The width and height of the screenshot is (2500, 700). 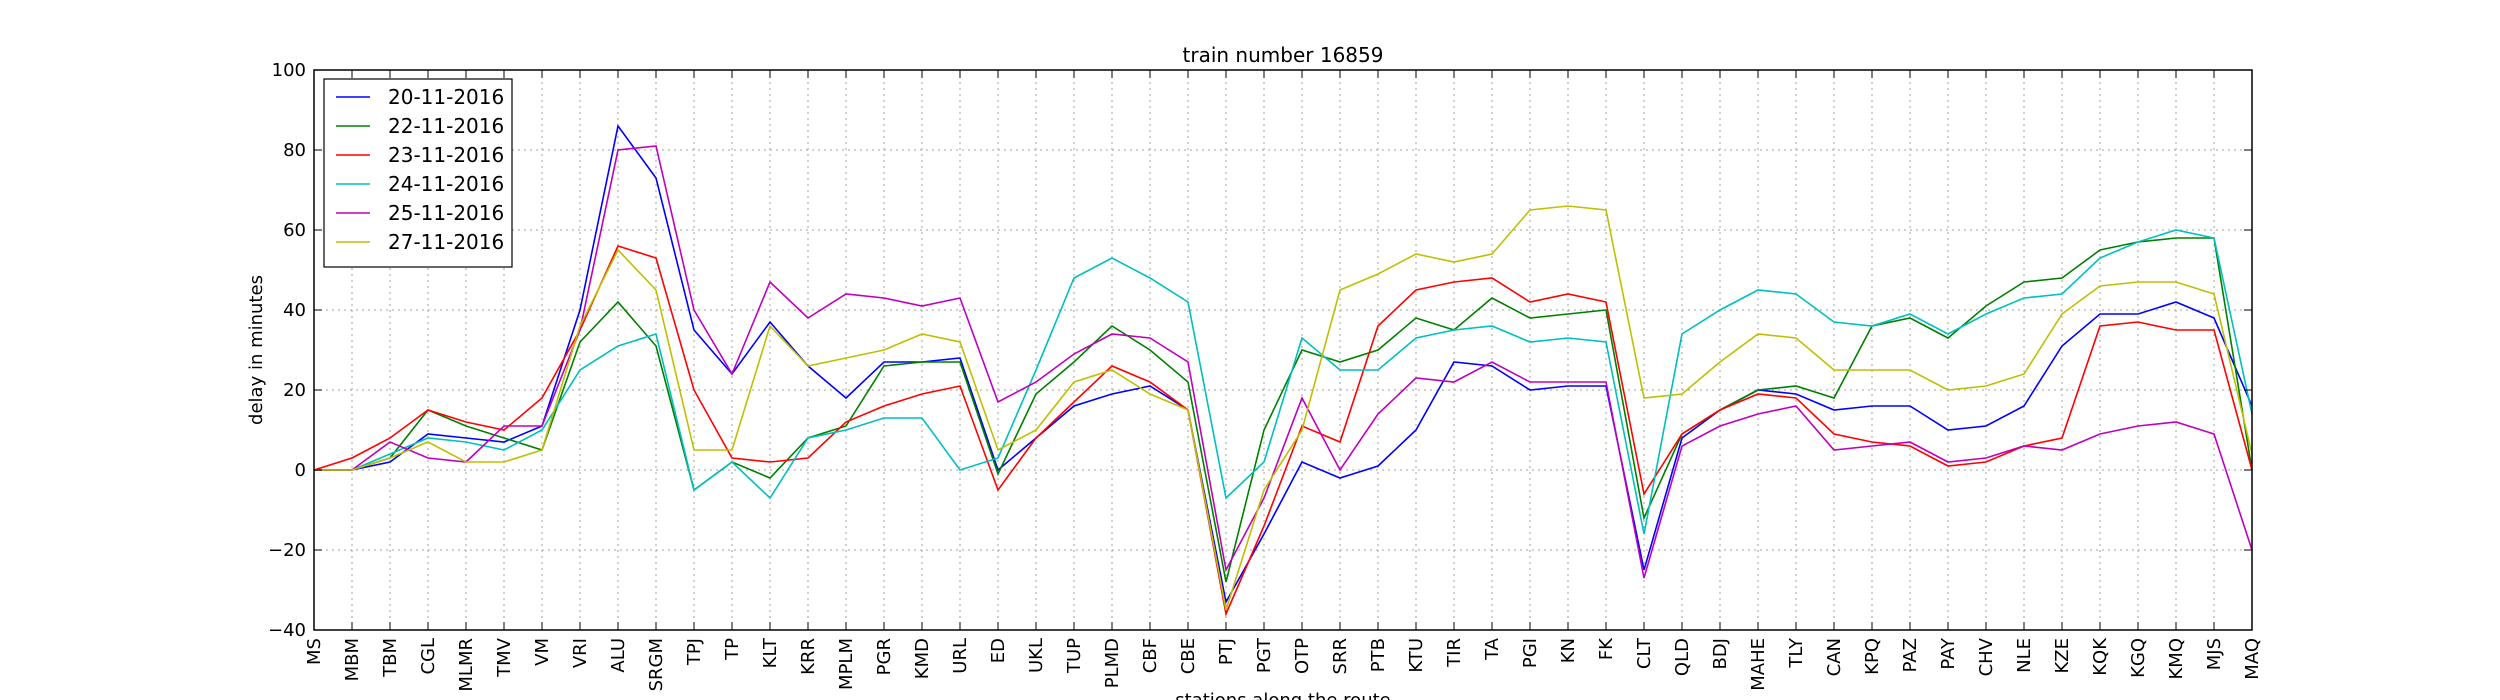 I want to click on y-tick-label: 80, so click(x=294, y=150).